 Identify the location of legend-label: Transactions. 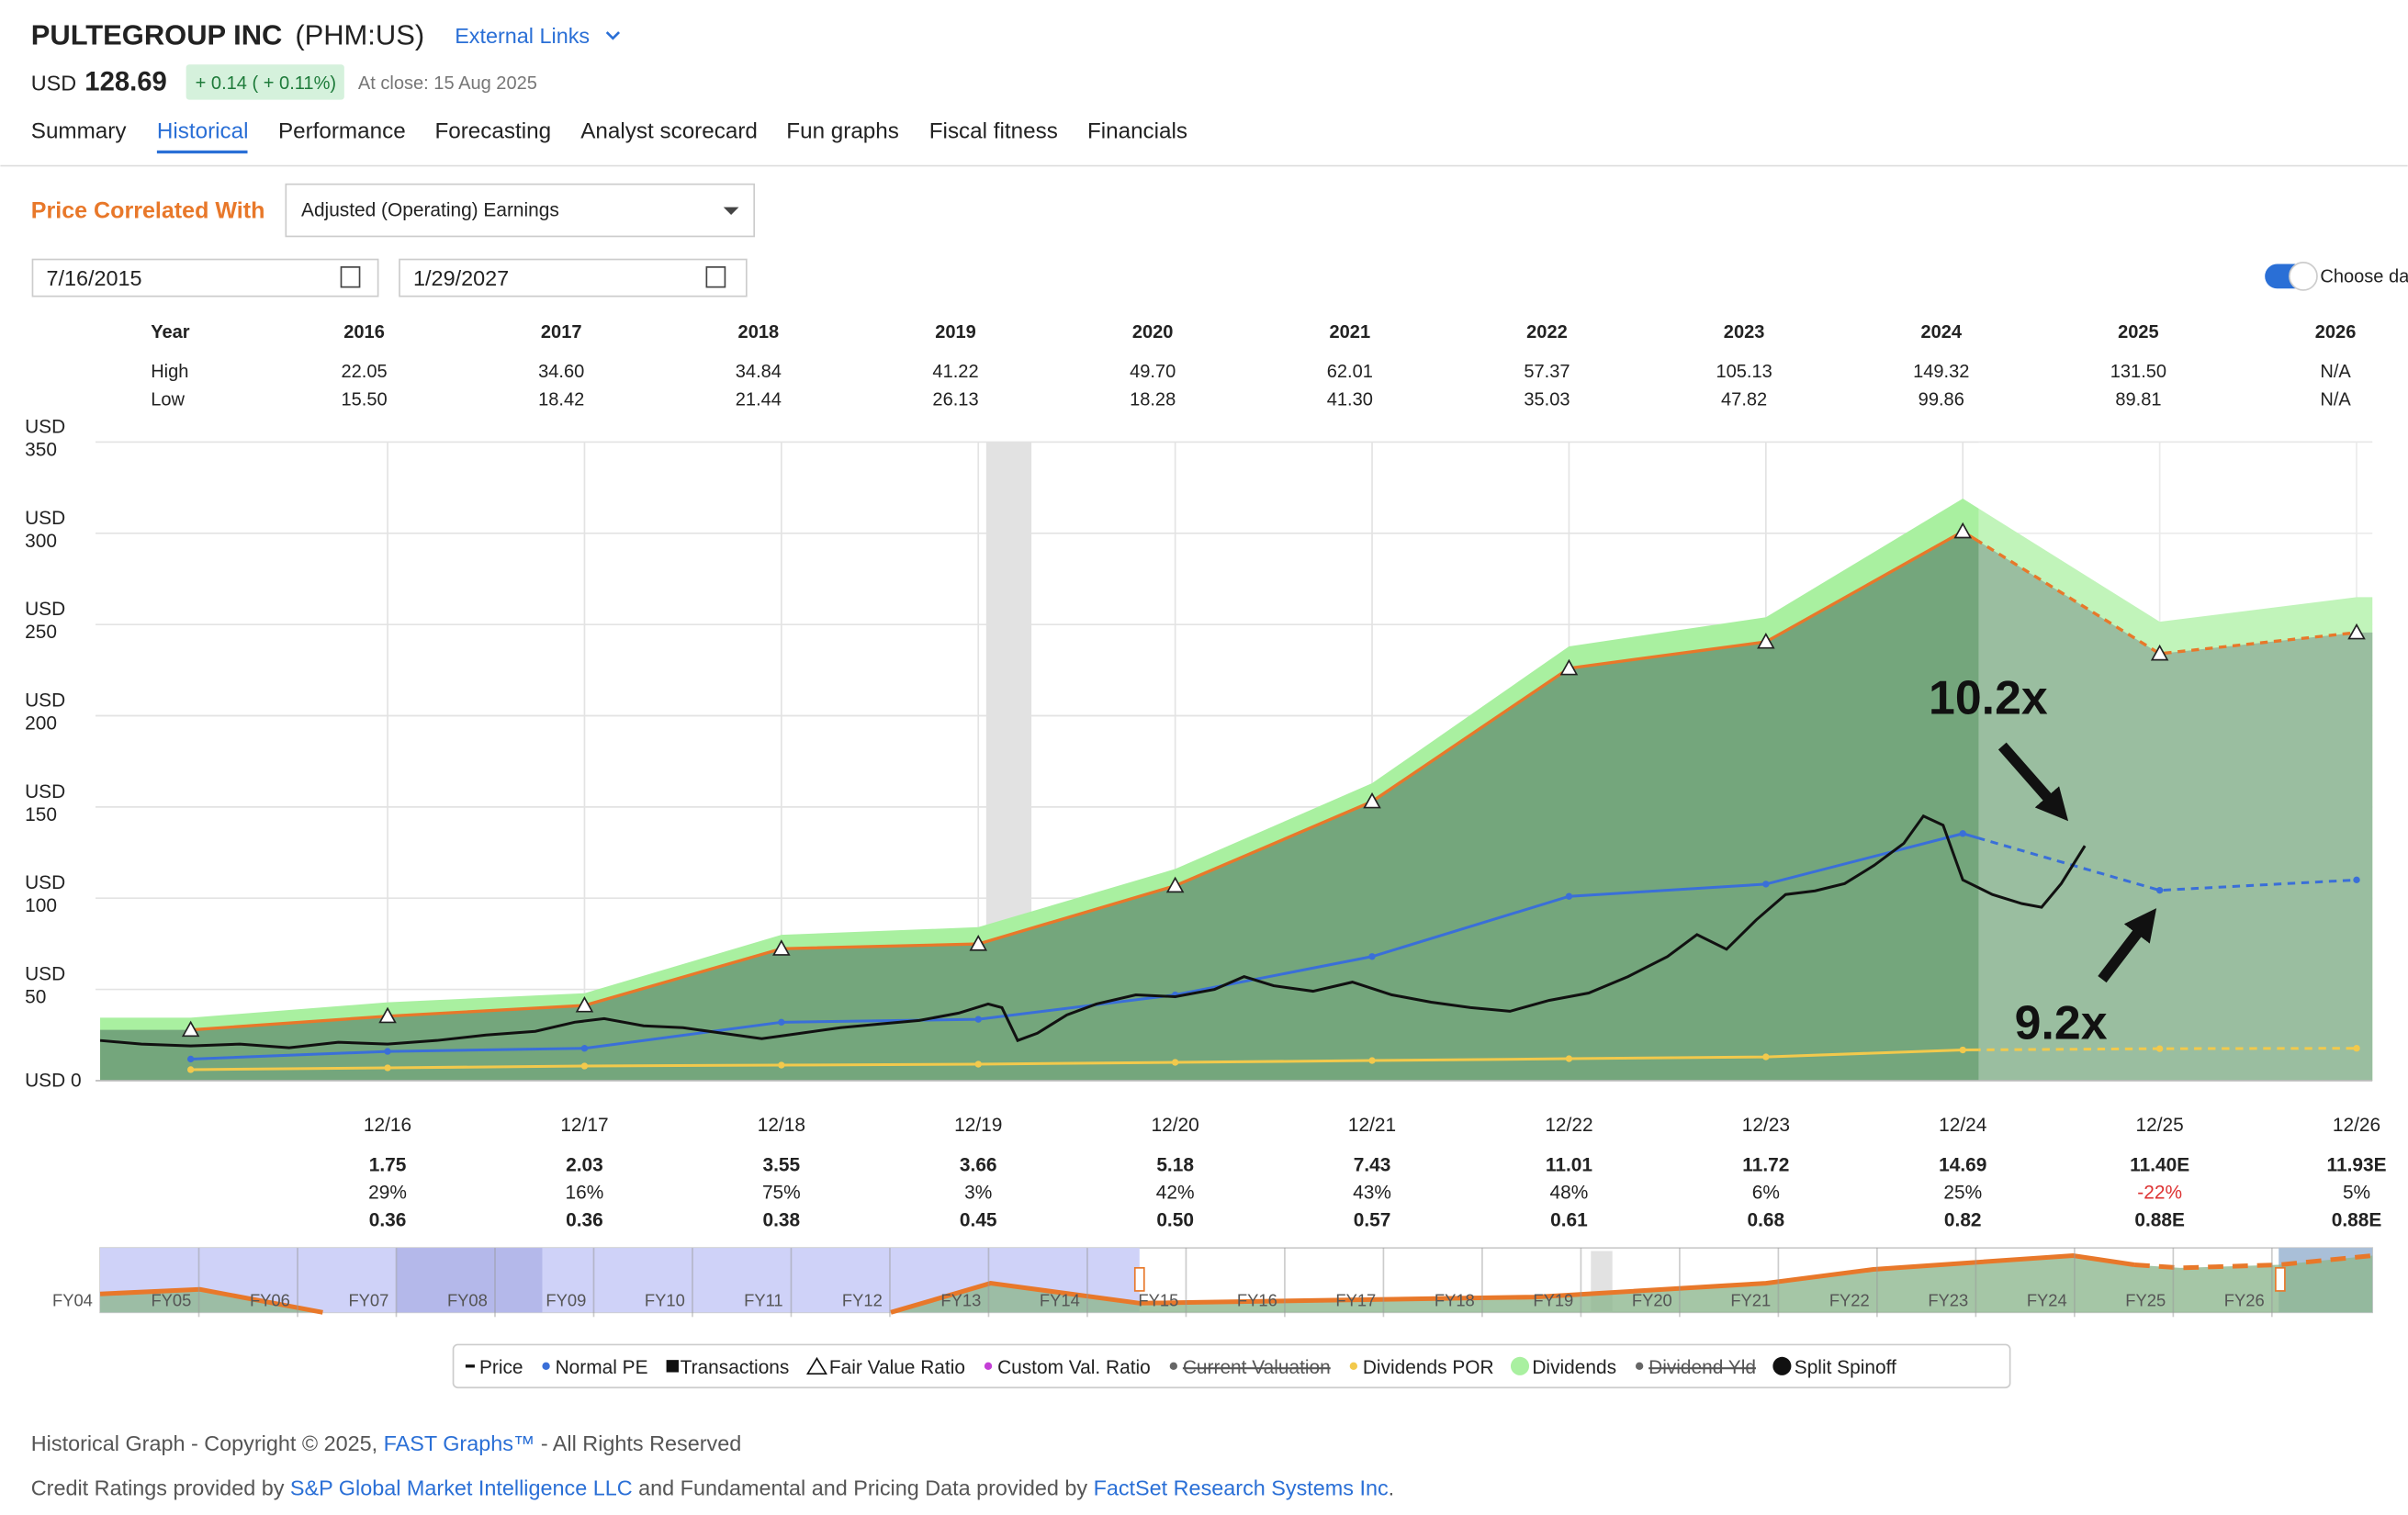
(735, 1368).